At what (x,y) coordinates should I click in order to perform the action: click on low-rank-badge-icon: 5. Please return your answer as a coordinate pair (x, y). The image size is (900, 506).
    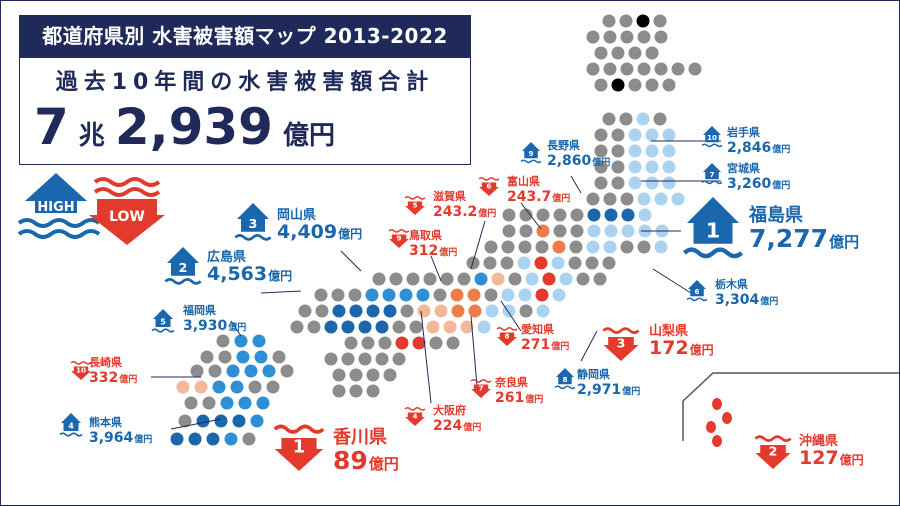
    Looking at the image, I should click on (415, 205).